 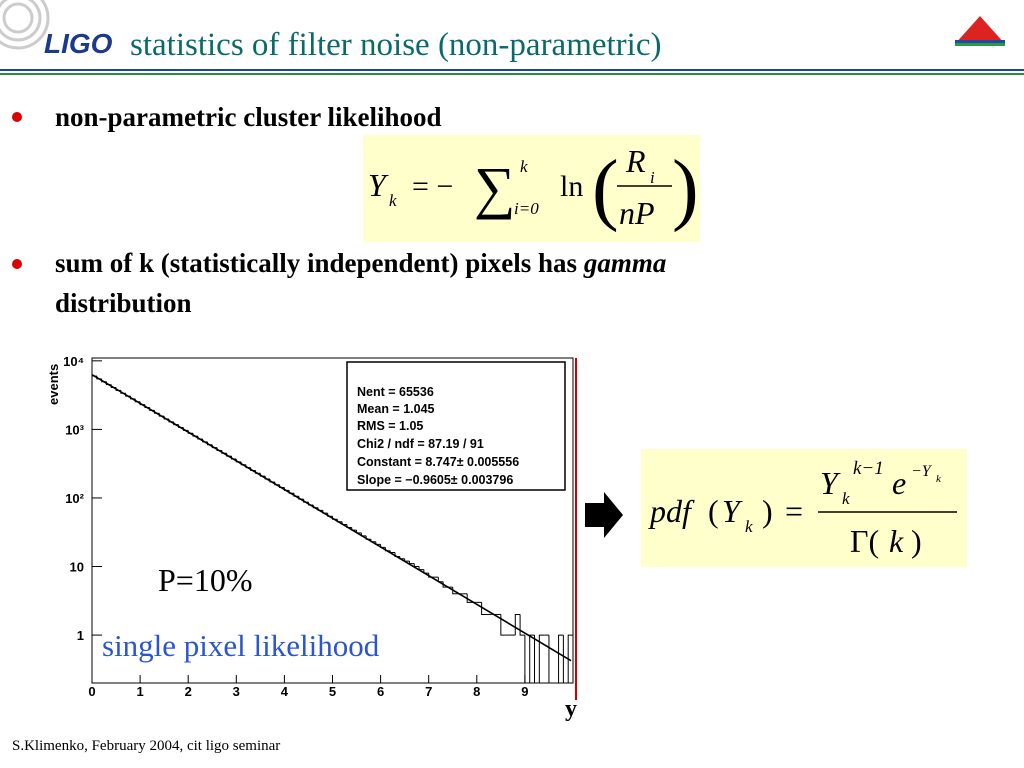 What do you see at coordinates (637, 213) in the screenshot?
I see `formula-part: nP` at bounding box center [637, 213].